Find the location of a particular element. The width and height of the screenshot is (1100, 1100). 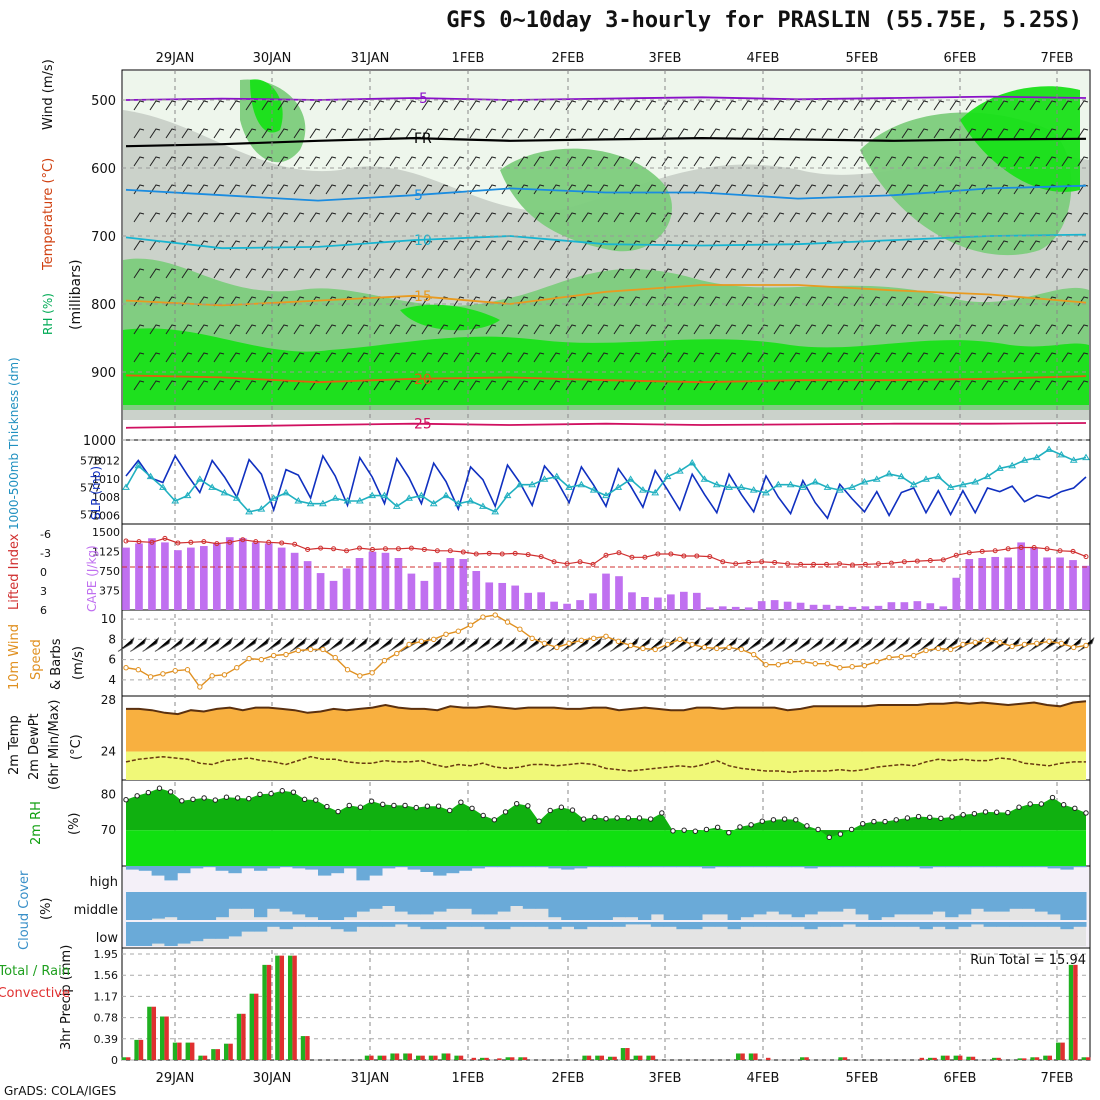

pressure-tick-label: 500 is located at coordinates (103, 101).